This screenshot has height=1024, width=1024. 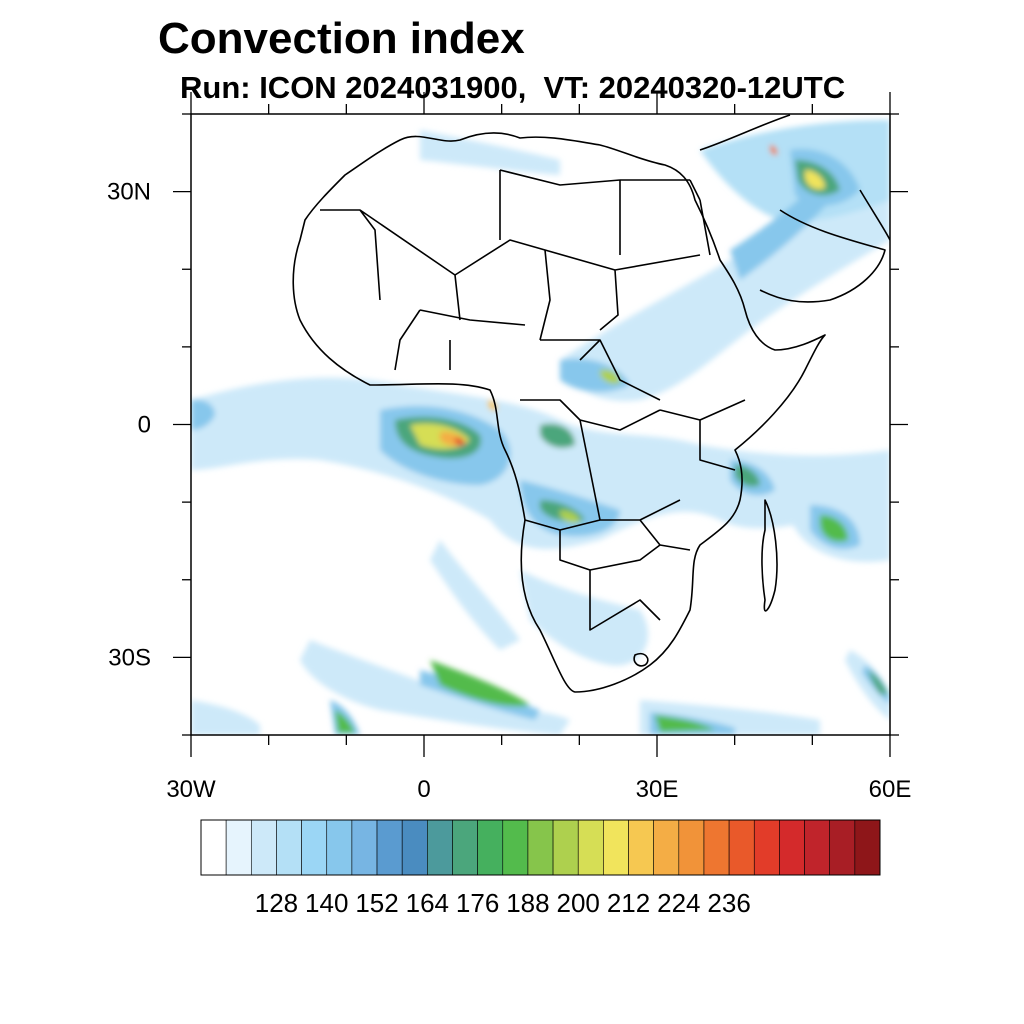 I want to click on colorbar-label: 140, so click(x=326, y=903).